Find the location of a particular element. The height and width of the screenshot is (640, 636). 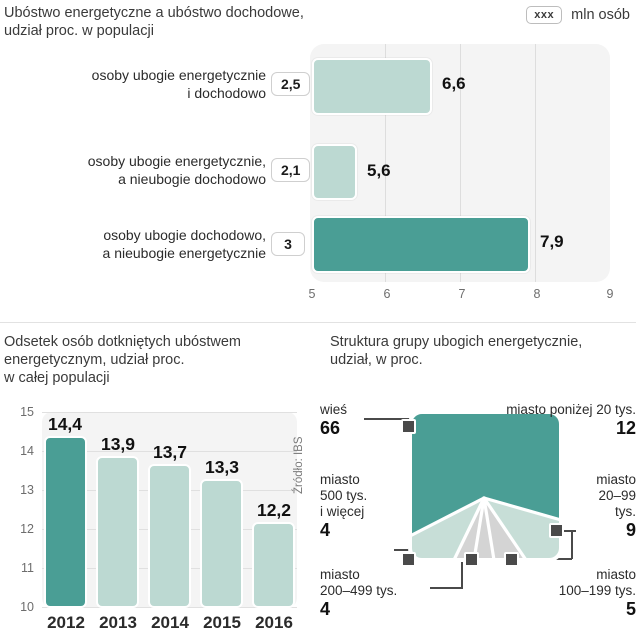

bar-row-label-line2: a nieubogie energetycznie is located at coordinates (184, 253).